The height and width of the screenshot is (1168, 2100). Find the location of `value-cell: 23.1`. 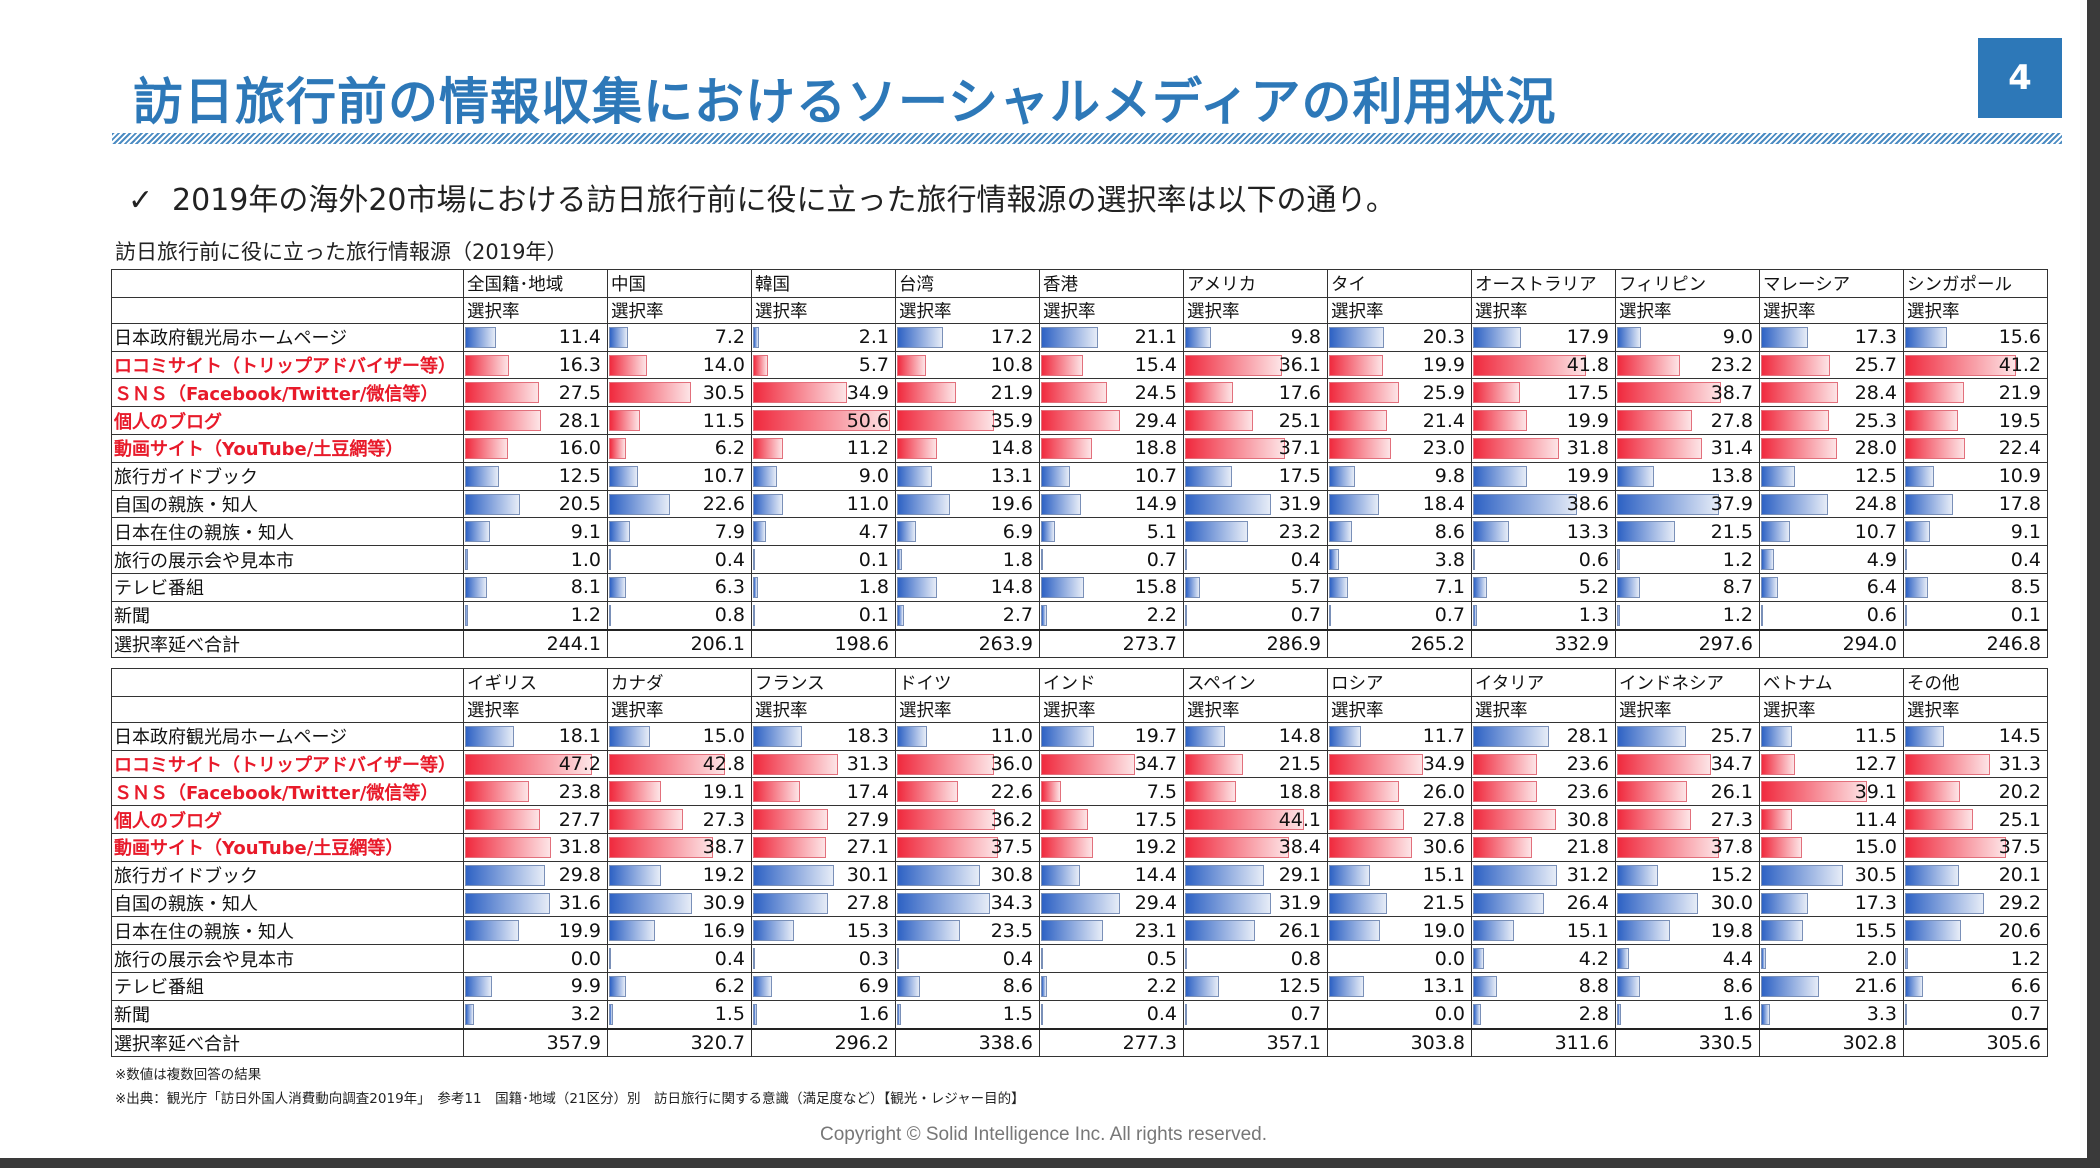

value-cell: 23.1 is located at coordinates (1111, 931).